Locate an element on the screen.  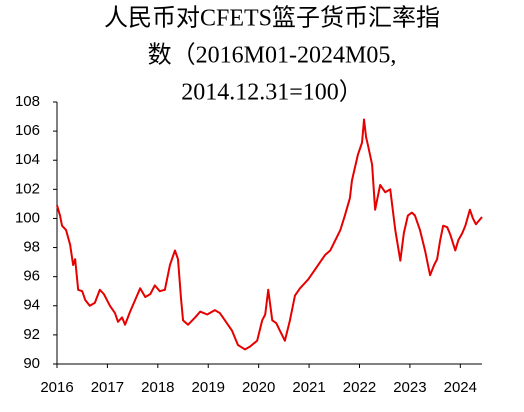
y-tick-label: 102 is located at coordinates (27, 188).